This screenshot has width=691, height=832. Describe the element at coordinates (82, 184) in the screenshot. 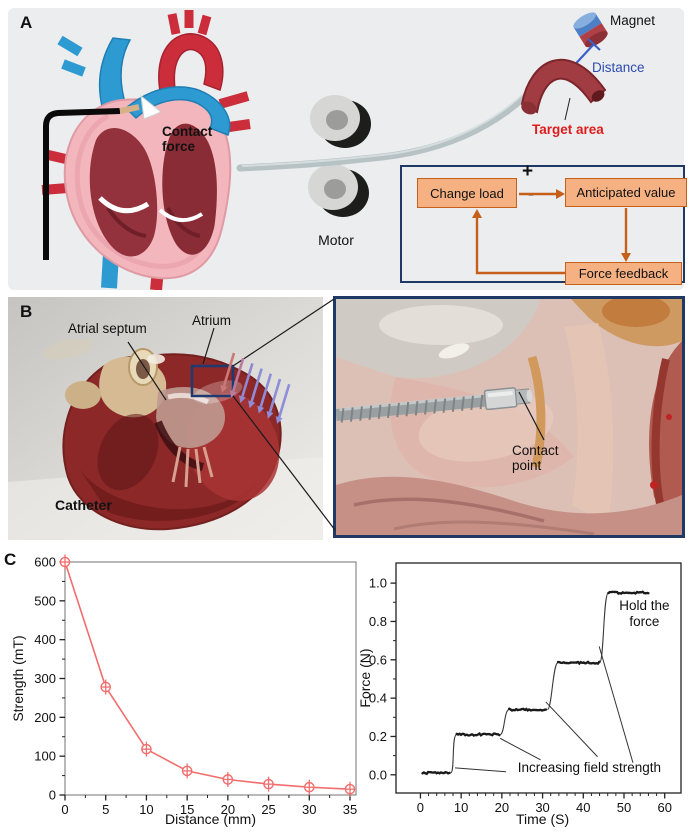

I see `catheter-graphic` at that location.